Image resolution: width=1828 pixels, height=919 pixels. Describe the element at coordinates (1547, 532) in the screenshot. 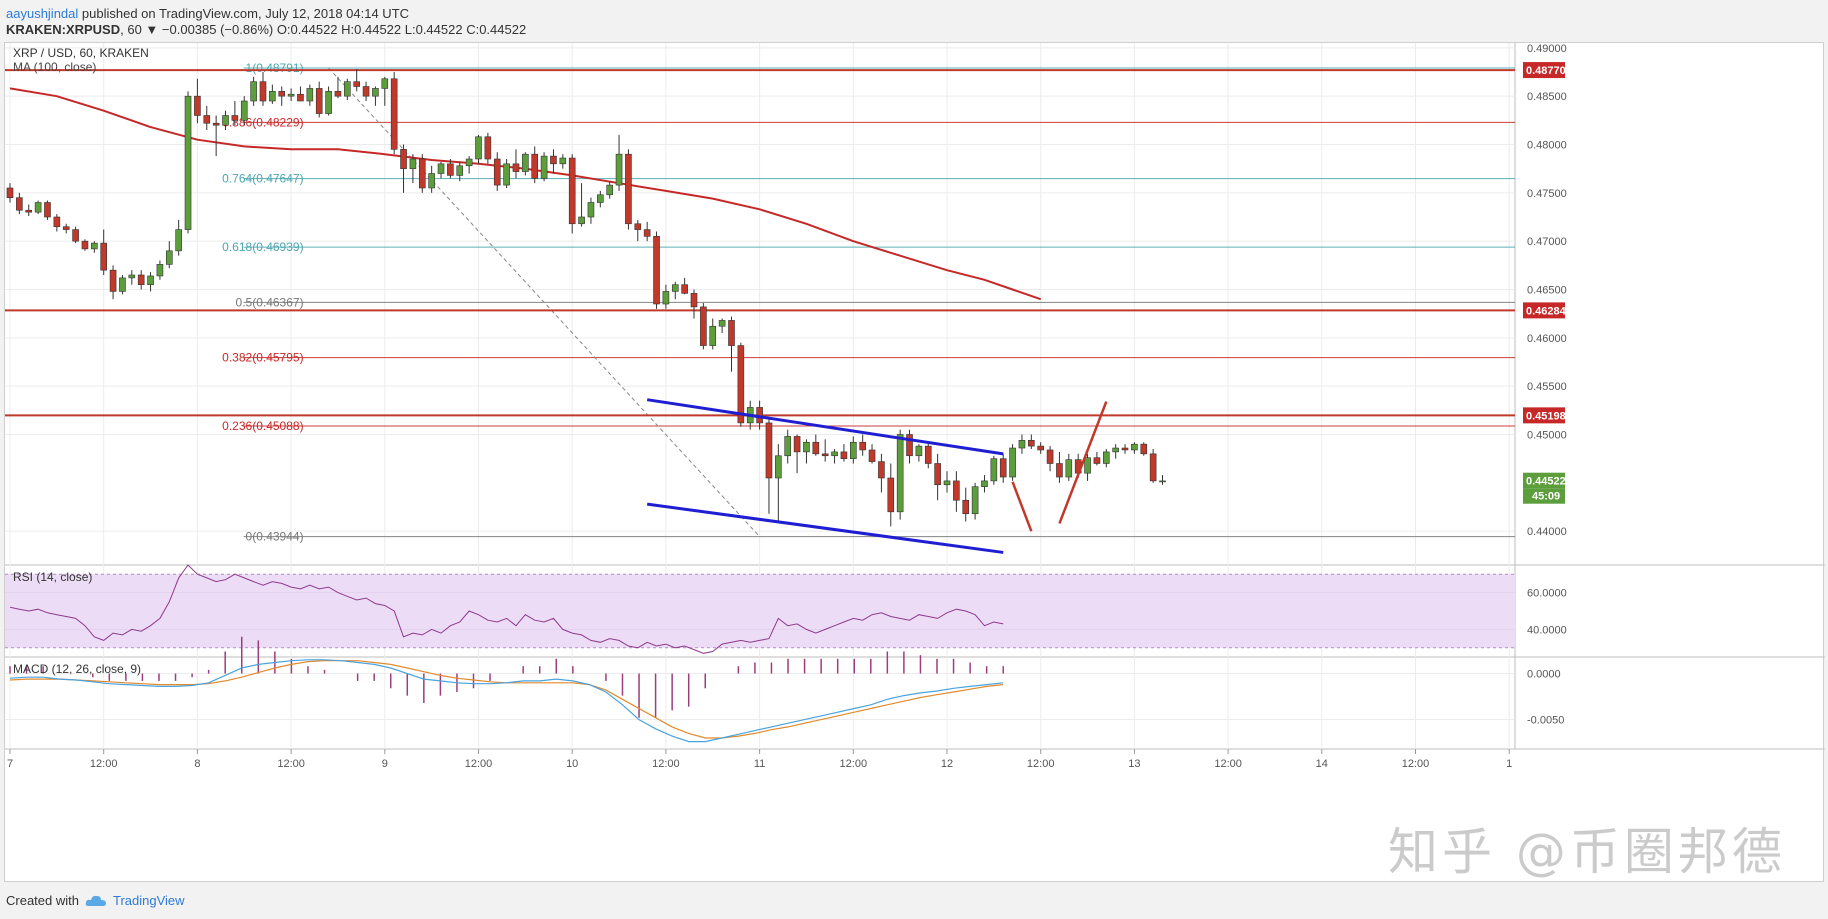

I see `y-axis-tick-label: 0.44000` at that location.